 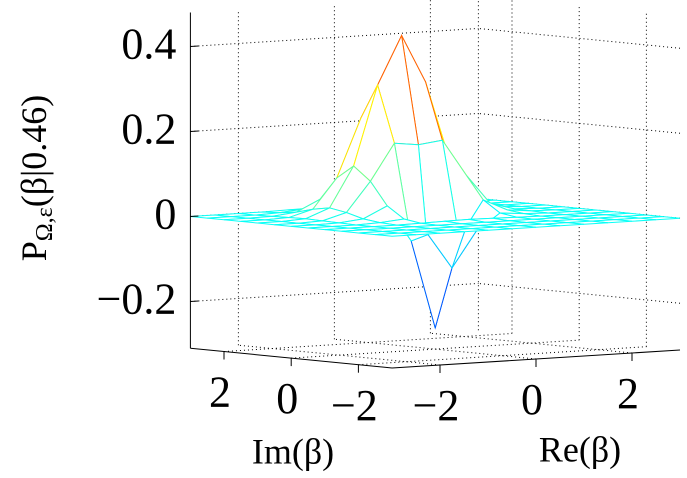 I want to click on y-tick-label: 0, so click(x=287, y=398).